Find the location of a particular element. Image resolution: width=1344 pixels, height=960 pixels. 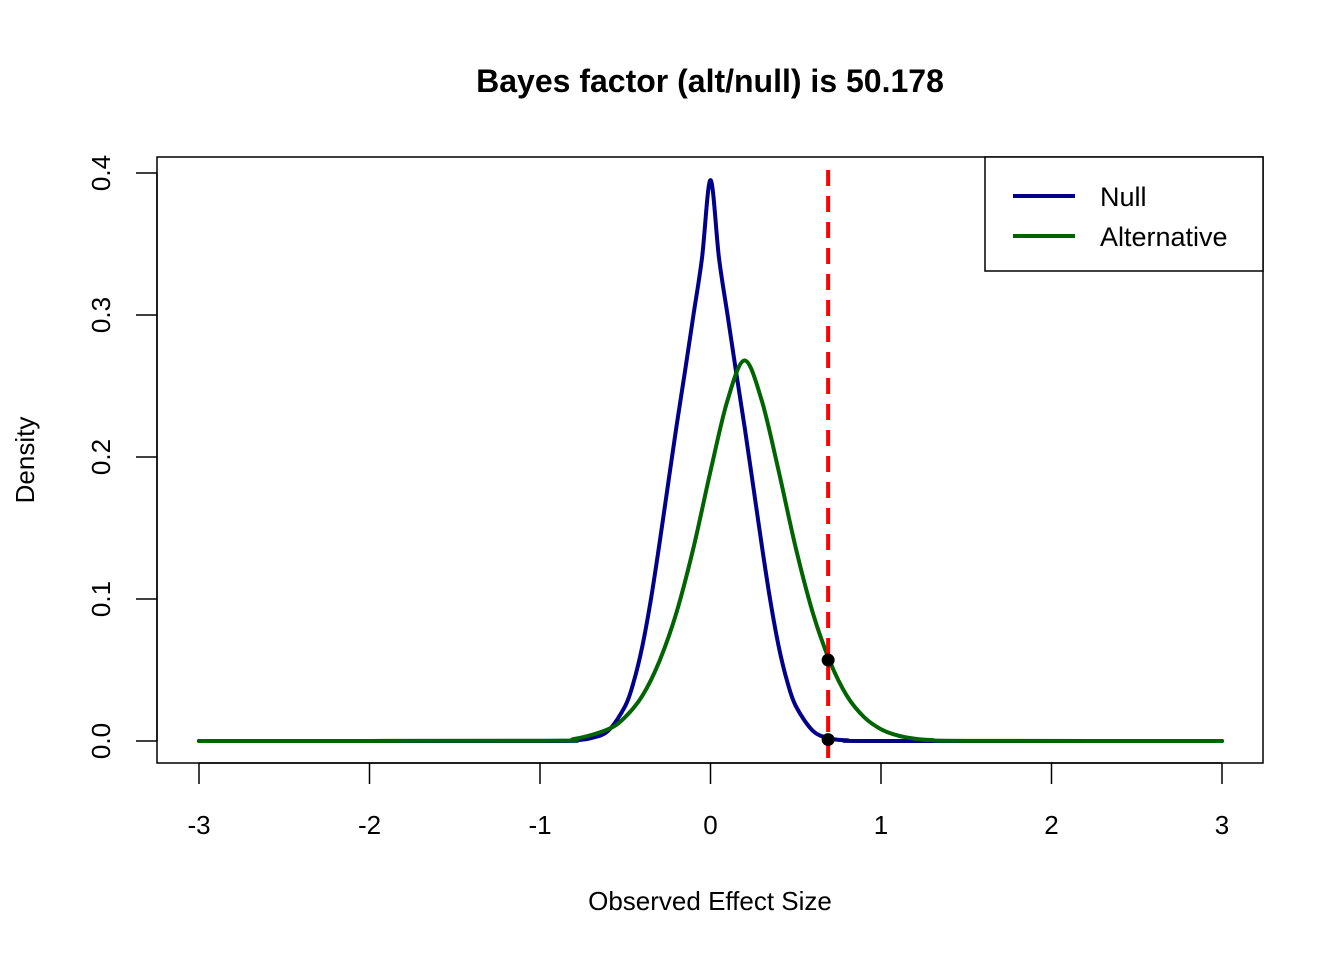

y-tick-label: 0.0 is located at coordinates (101, 741).